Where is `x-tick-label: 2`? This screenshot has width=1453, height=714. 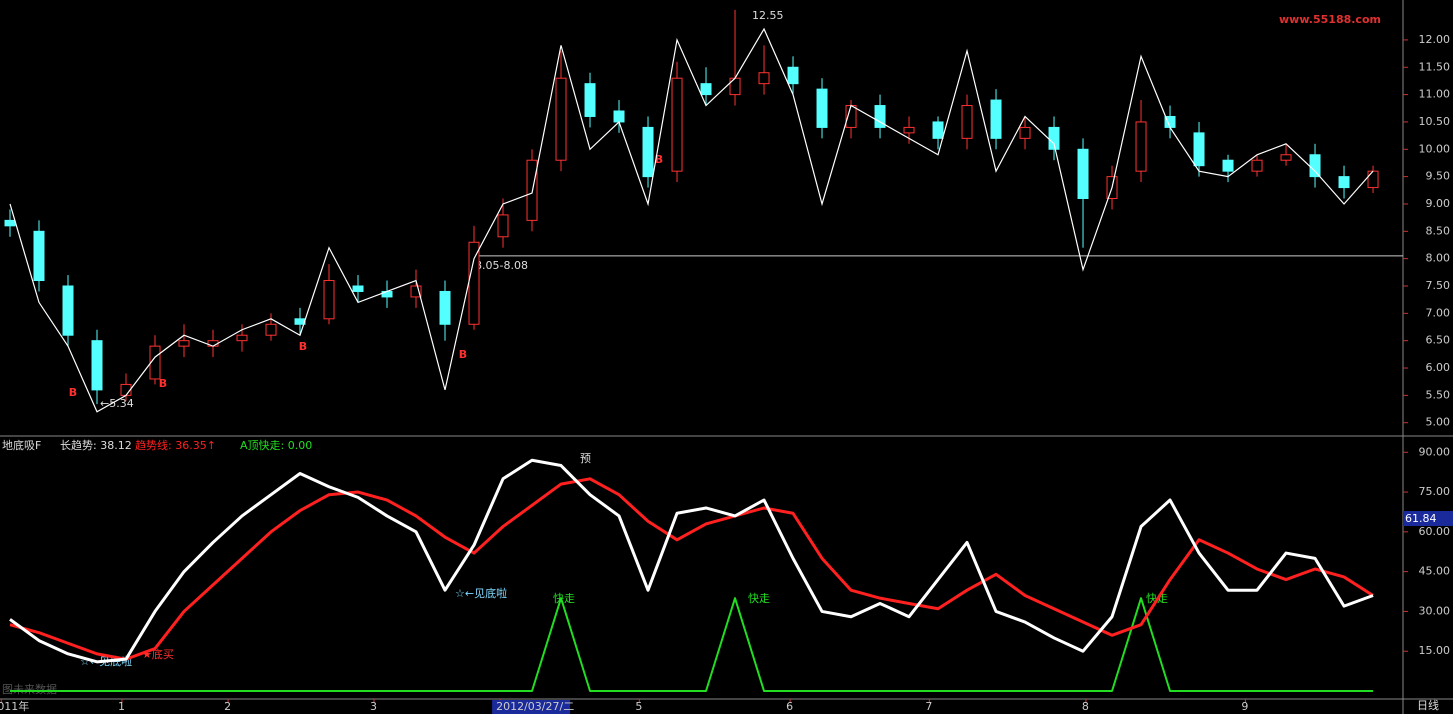 x-tick-label: 2 is located at coordinates (227, 706).